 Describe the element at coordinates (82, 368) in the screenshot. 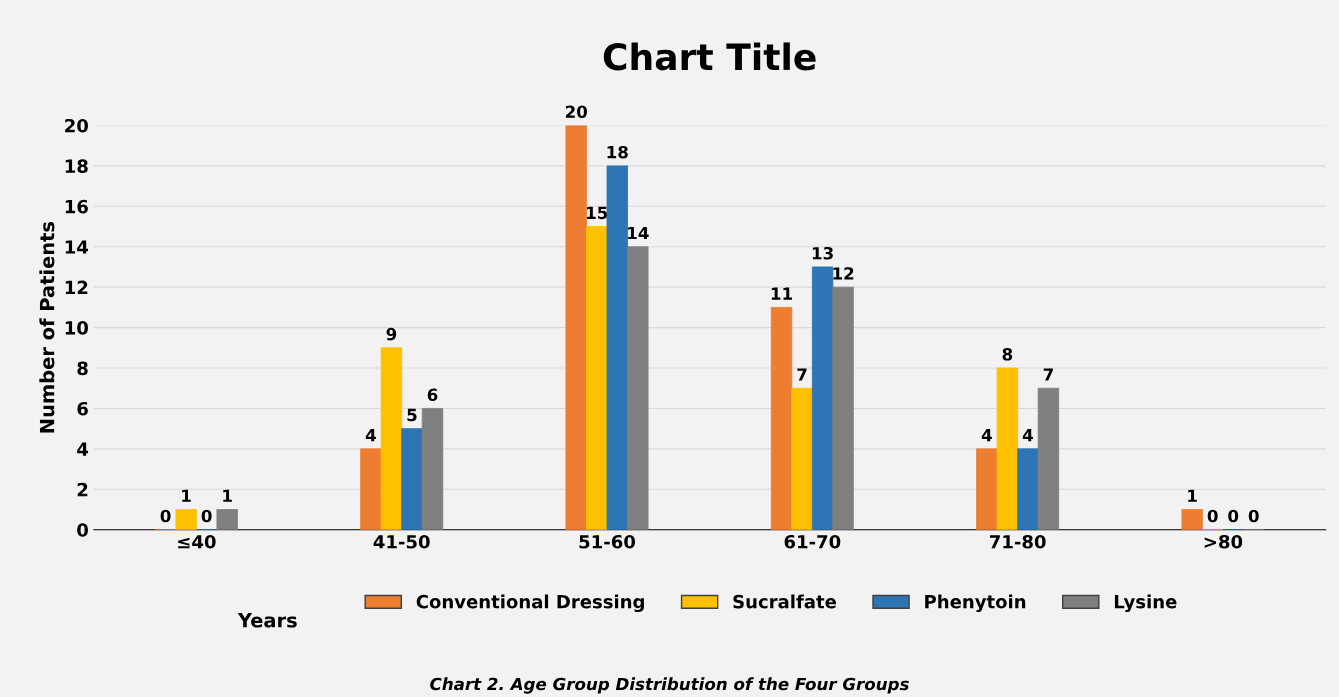

I see `y-tick-label: 8` at that location.